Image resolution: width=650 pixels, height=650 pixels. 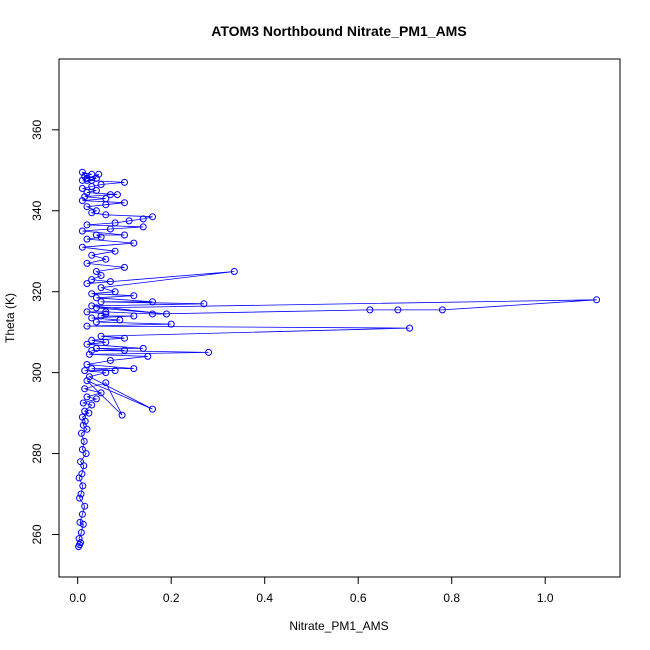 I want to click on y-tick-label: 260, so click(x=37, y=534).